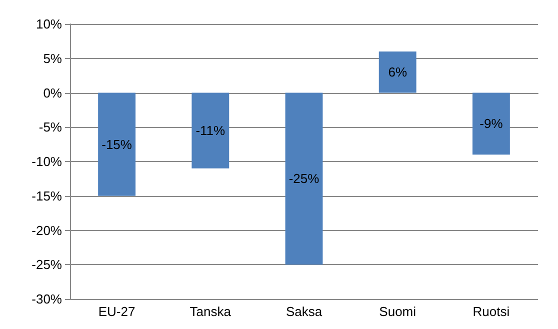 This screenshot has height=329, width=558. What do you see at coordinates (47, 264) in the screenshot?
I see `y-tick-label: -25%` at bounding box center [47, 264].